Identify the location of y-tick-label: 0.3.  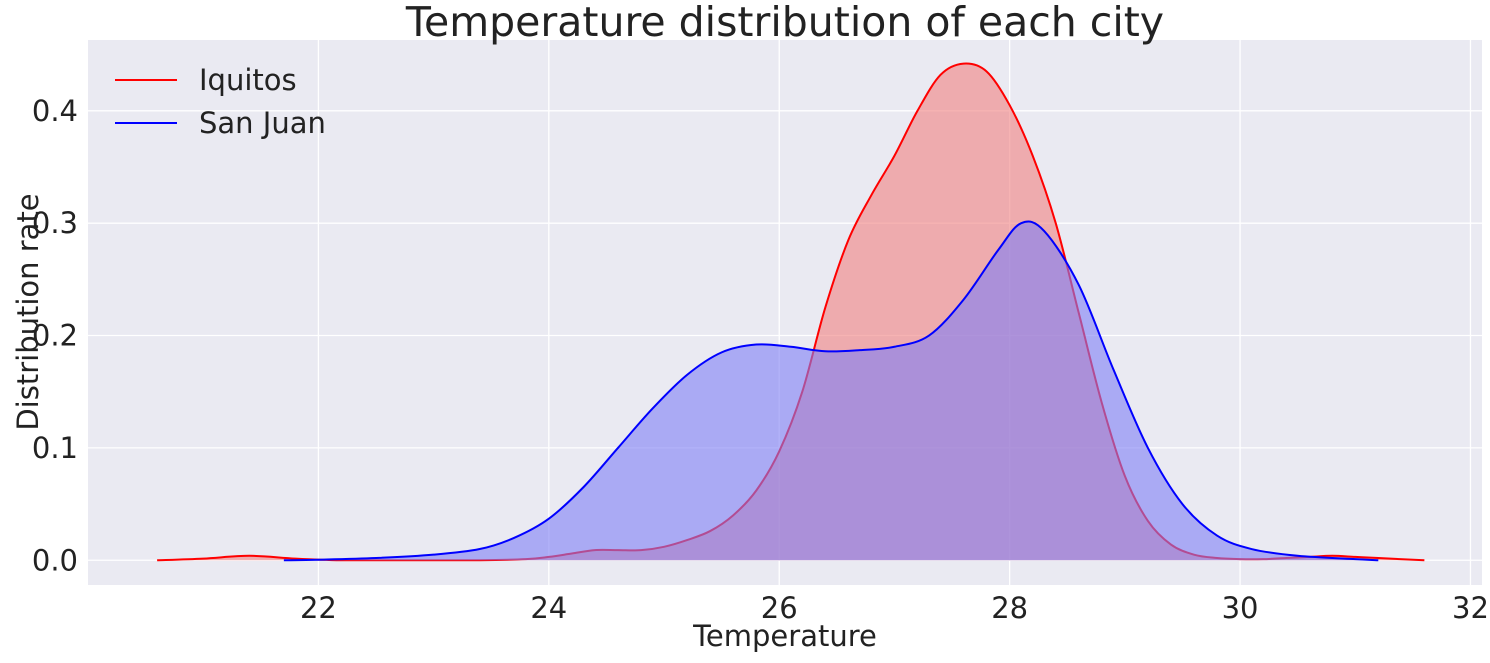
(55, 223).